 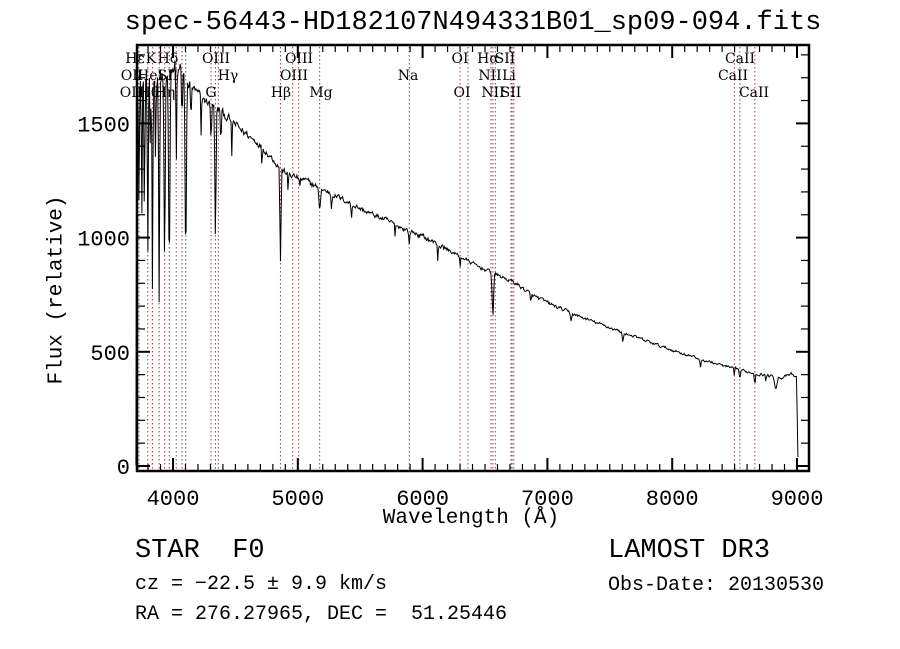 I want to click on spectral-line-label: Hβ, so click(x=281, y=93).